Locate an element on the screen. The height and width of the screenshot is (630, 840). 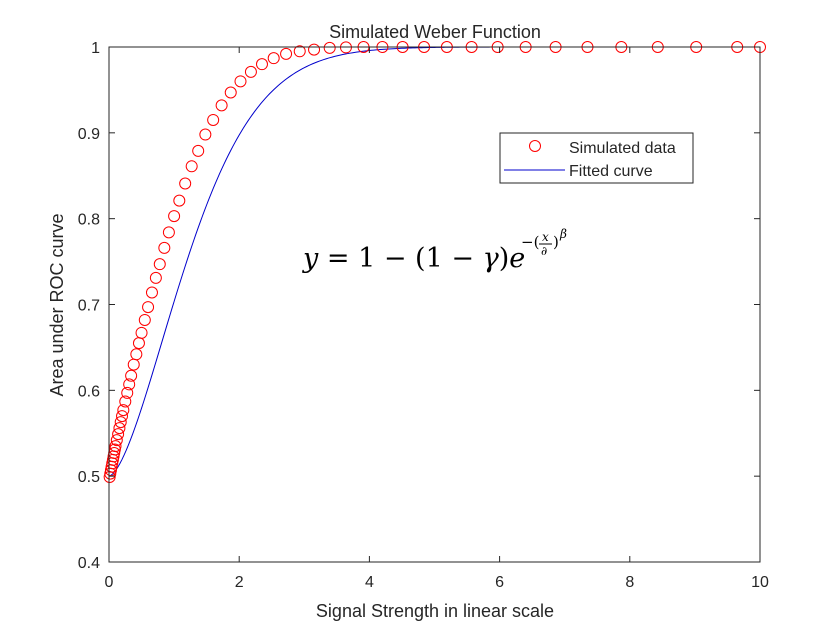
legend: Simulated data Fitted curve is located at coordinates (596, 158).